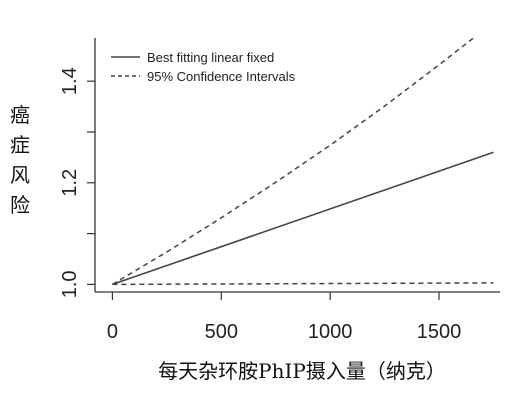 The image size is (514, 400). I want to click on x-tick-label: 1000, so click(330, 332).